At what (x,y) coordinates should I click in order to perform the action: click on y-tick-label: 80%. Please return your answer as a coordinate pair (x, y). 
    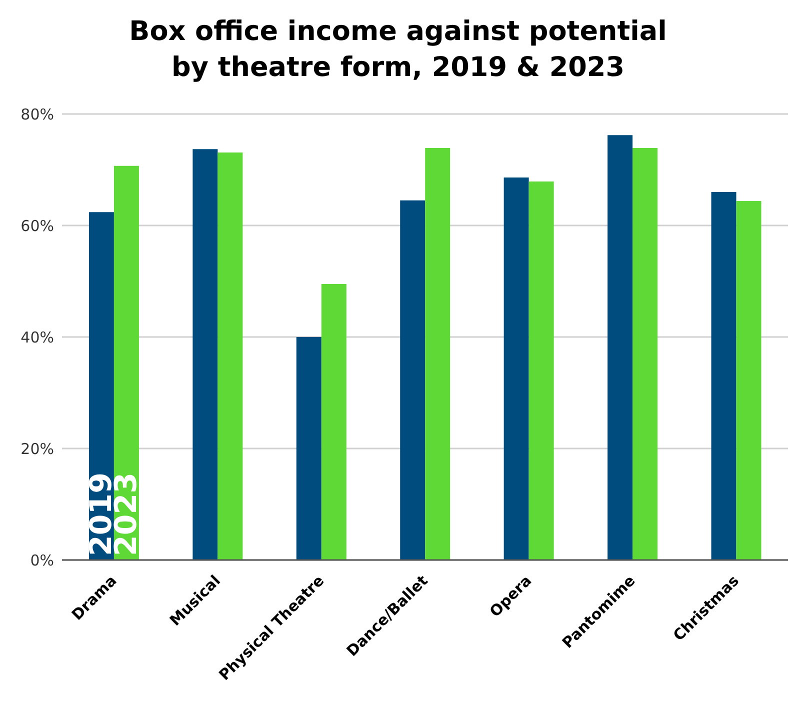
    Looking at the image, I should click on (37, 114).